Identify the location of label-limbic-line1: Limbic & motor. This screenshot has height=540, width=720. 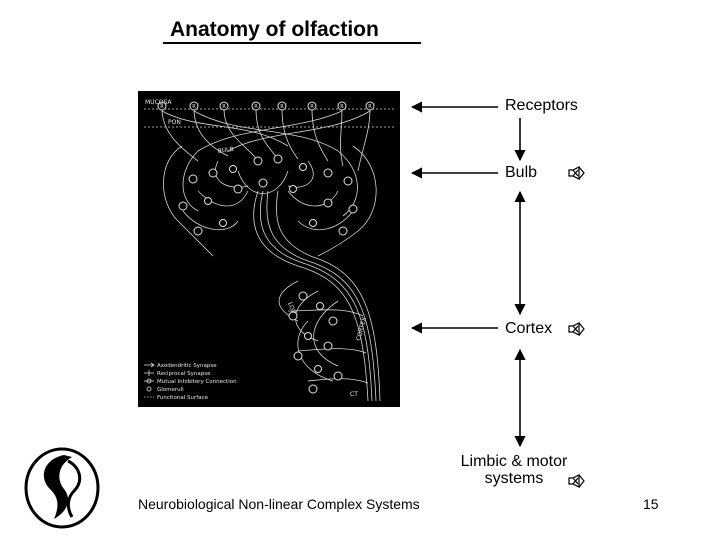
(514, 461).